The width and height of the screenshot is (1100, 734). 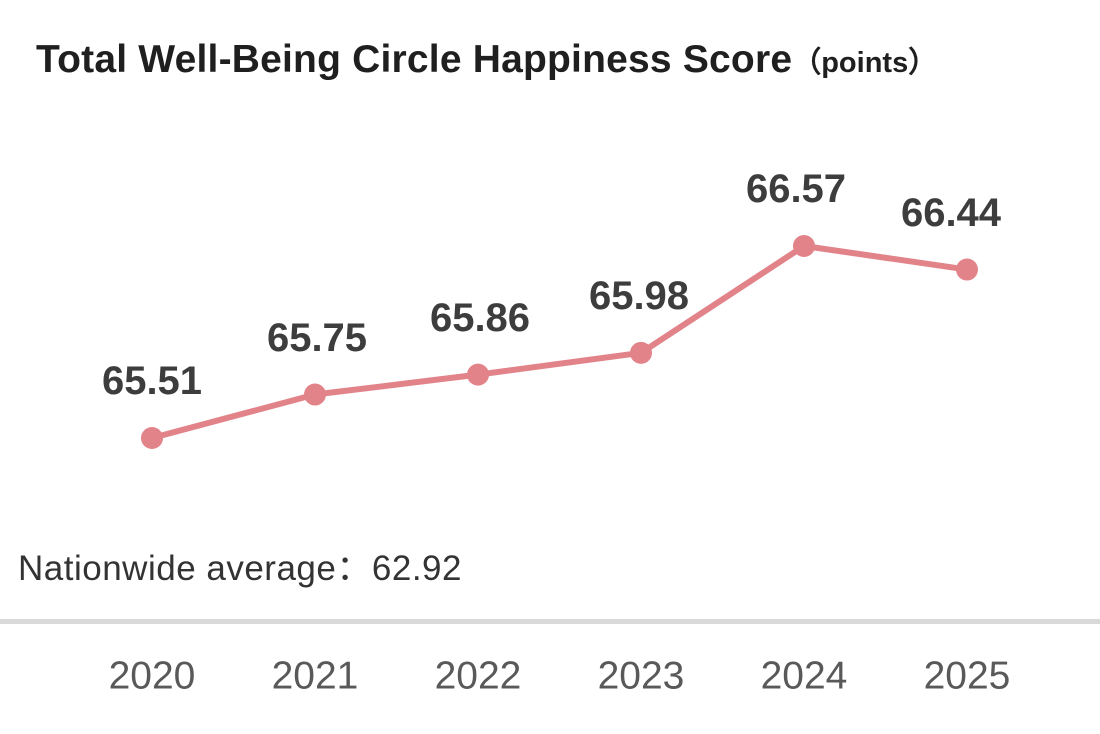 What do you see at coordinates (152, 438) in the screenshot?
I see `data-point-2020` at bounding box center [152, 438].